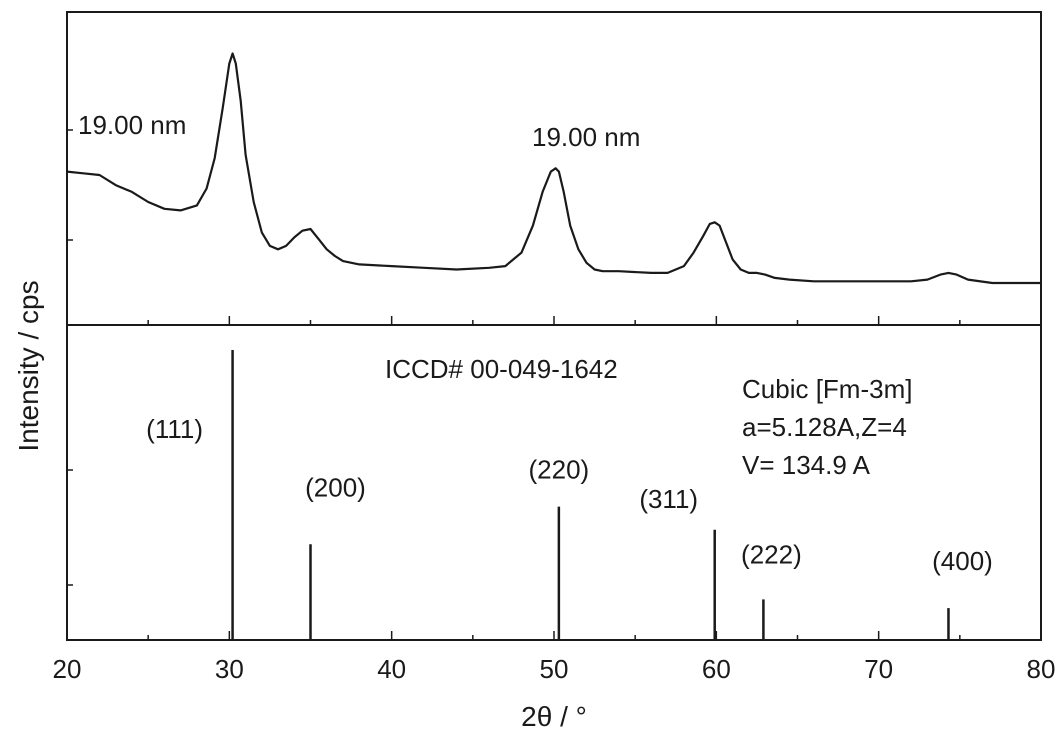  I want to click on x-tick-label-50: 50, so click(554, 669).